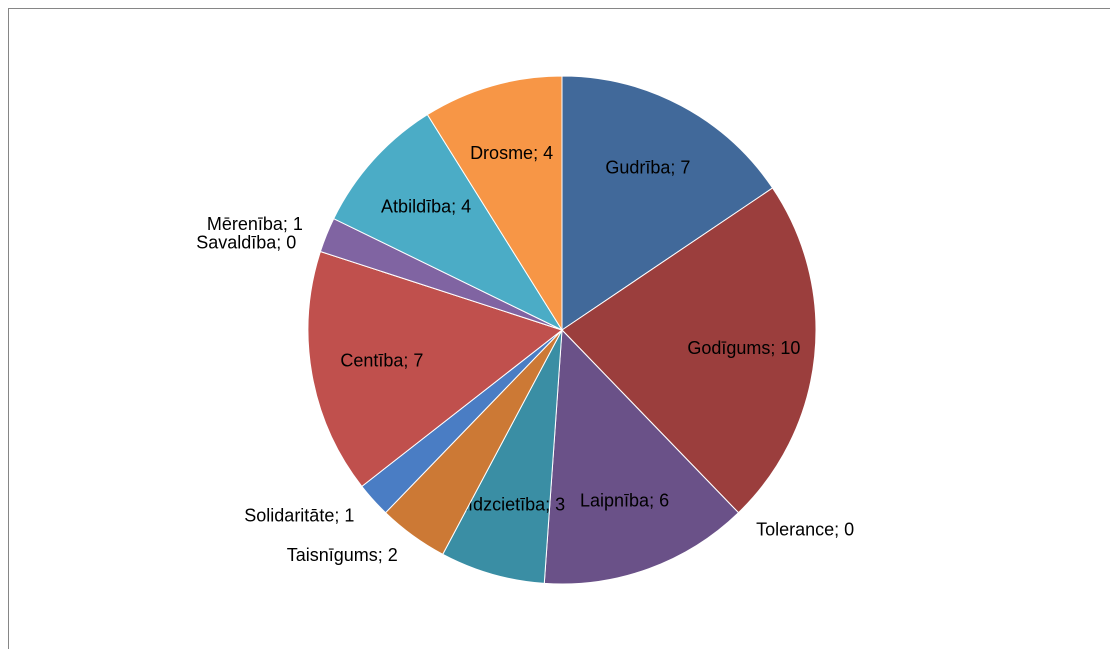 The height and width of the screenshot is (649, 1110). I want to click on data-label: Drosme; 4, so click(511, 153).